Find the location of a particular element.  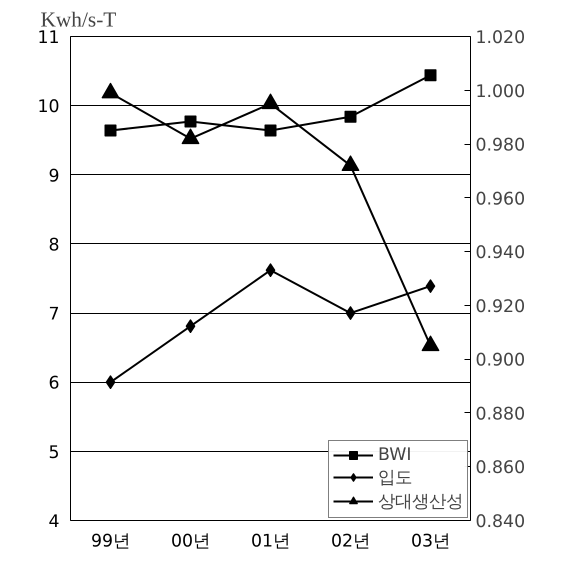

y-tick-label: 4 is located at coordinates (54, 522).